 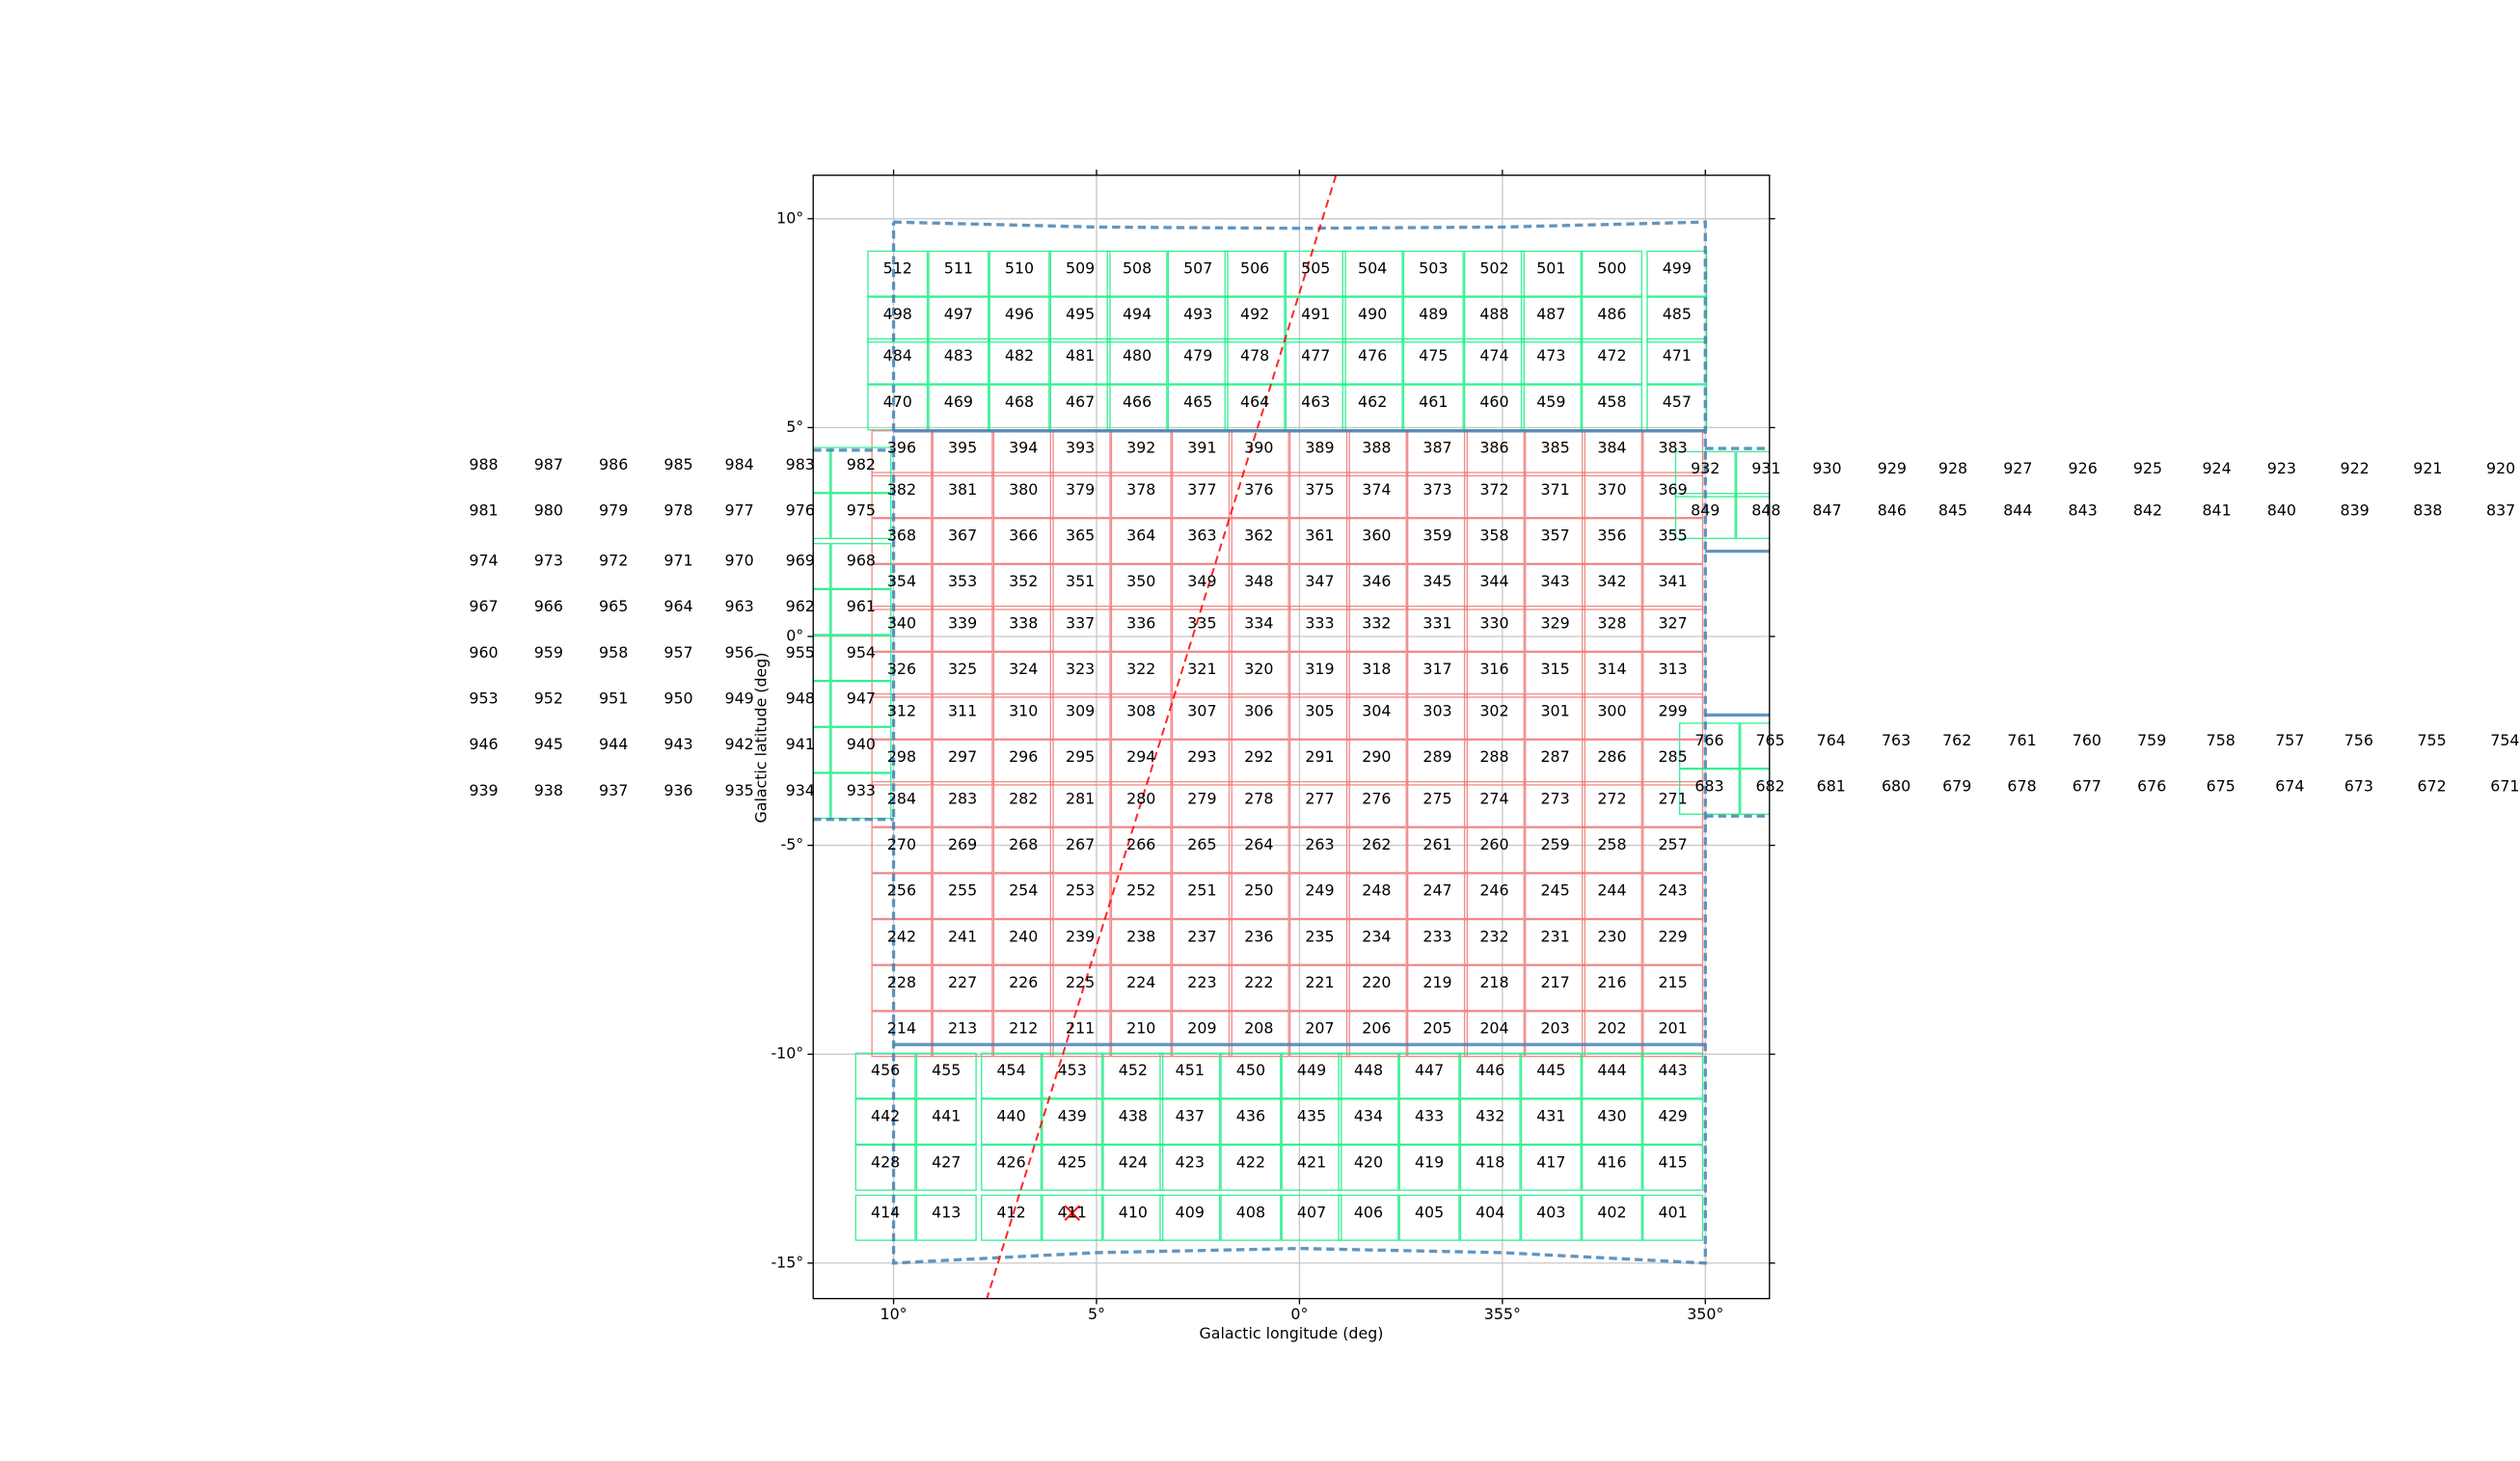 What do you see at coordinates (963, 622) in the screenshot?
I see `tile-label: 339` at bounding box center [963, 622].